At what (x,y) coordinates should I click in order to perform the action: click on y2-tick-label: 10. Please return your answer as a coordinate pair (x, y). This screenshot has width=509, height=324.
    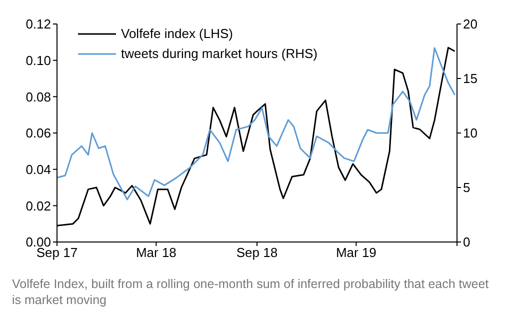
    Looking at the image, I should click on (470, 133).